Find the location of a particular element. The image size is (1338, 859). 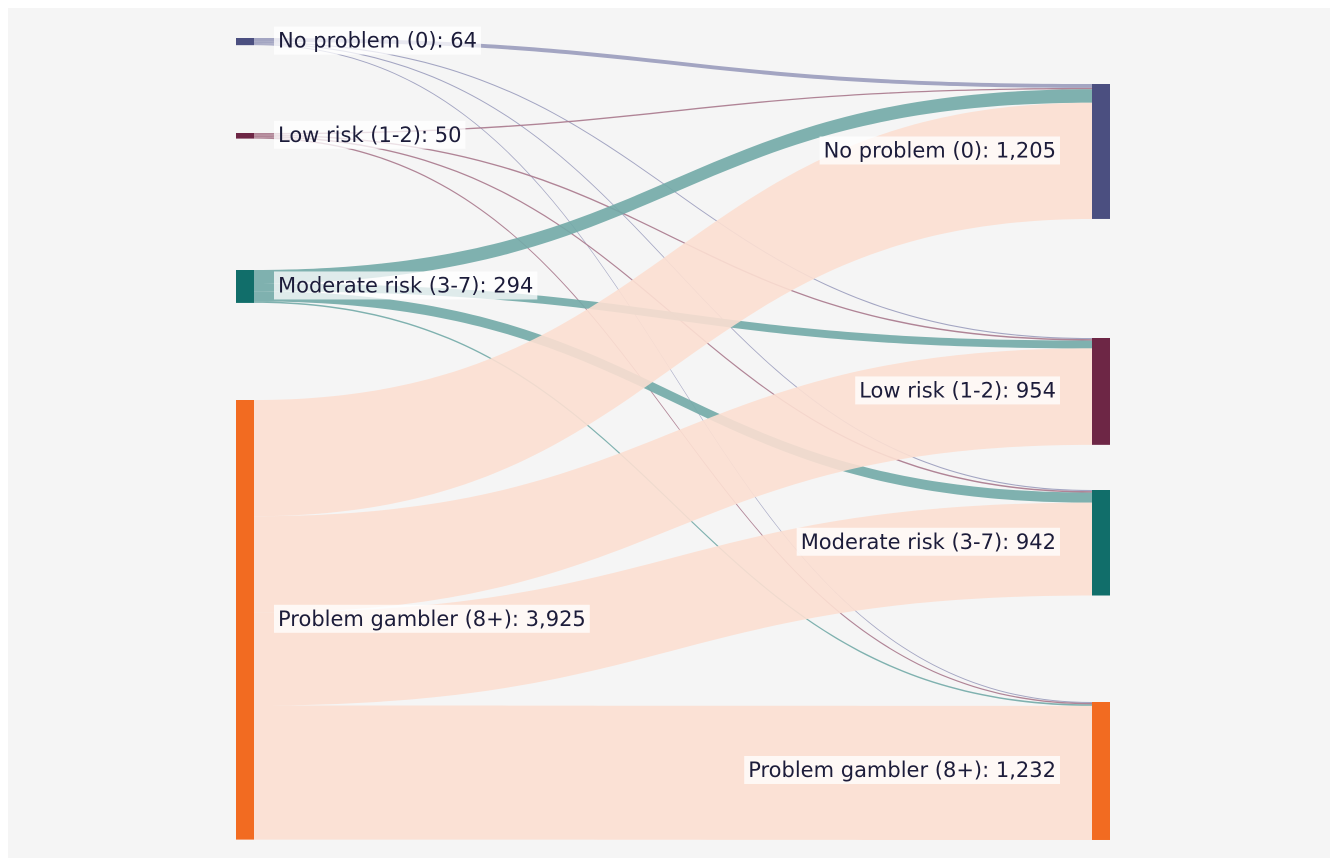

node-label: Low risk (1-2): 50 is located at coordinates (369, 135).